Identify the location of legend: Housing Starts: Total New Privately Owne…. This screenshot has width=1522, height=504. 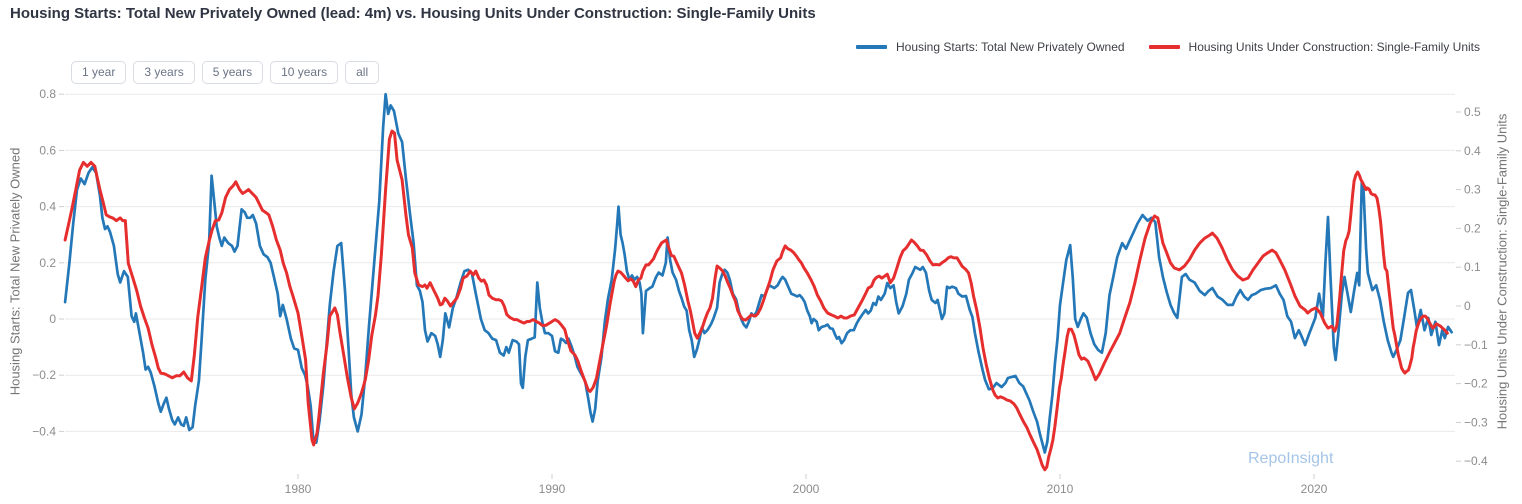
(1168, 47).